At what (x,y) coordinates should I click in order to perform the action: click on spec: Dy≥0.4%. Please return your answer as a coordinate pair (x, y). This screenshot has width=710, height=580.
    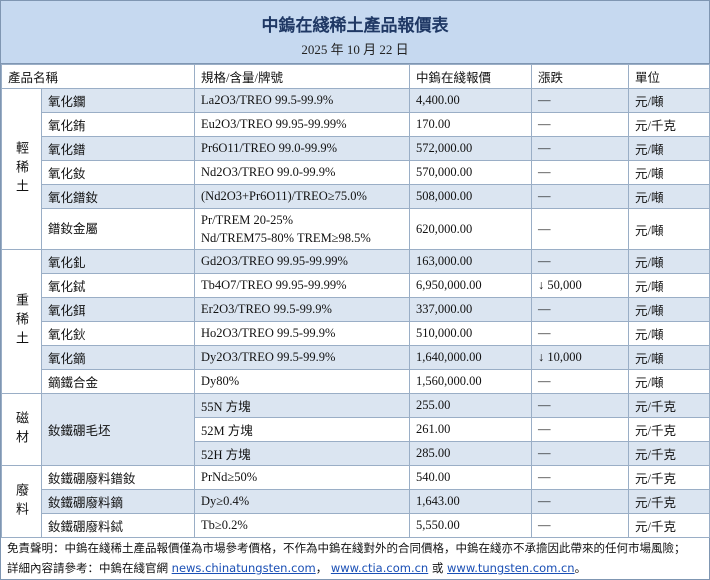
    Looking at the image, I should click on (302, 501).